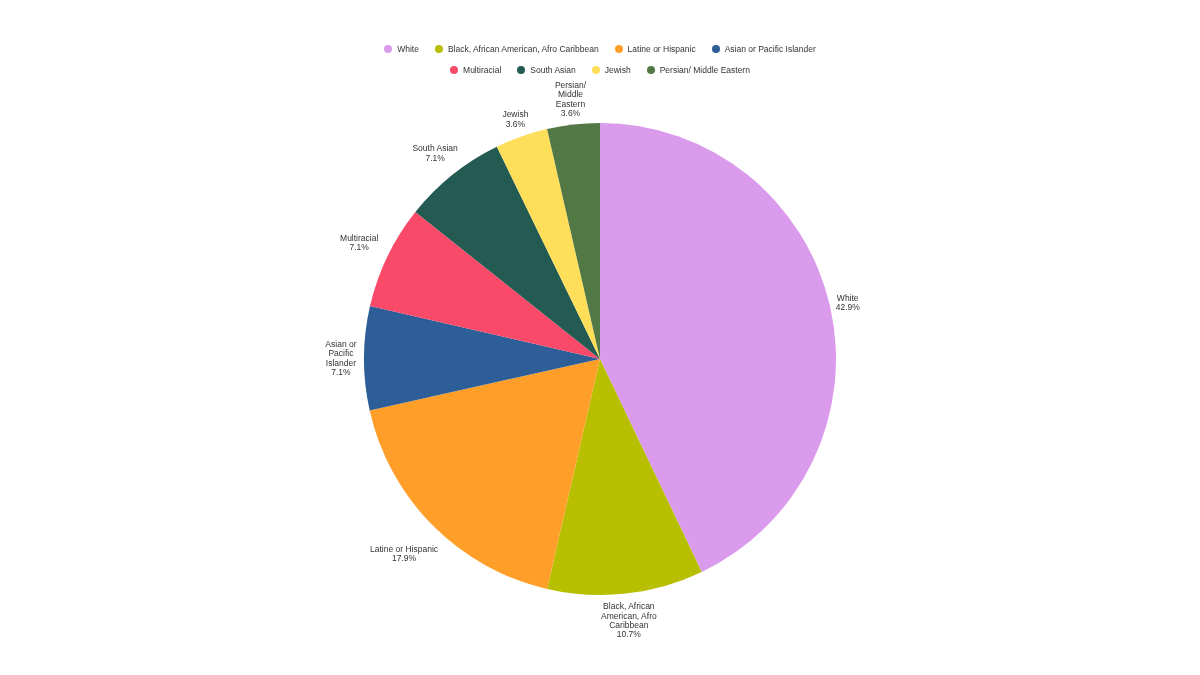 This screenshot has height=675, width=1200. Describe the element at coordinates (628, 615) in the screenshot. I see `slice-label: Black, African American, Afro Caribbean` at that location.